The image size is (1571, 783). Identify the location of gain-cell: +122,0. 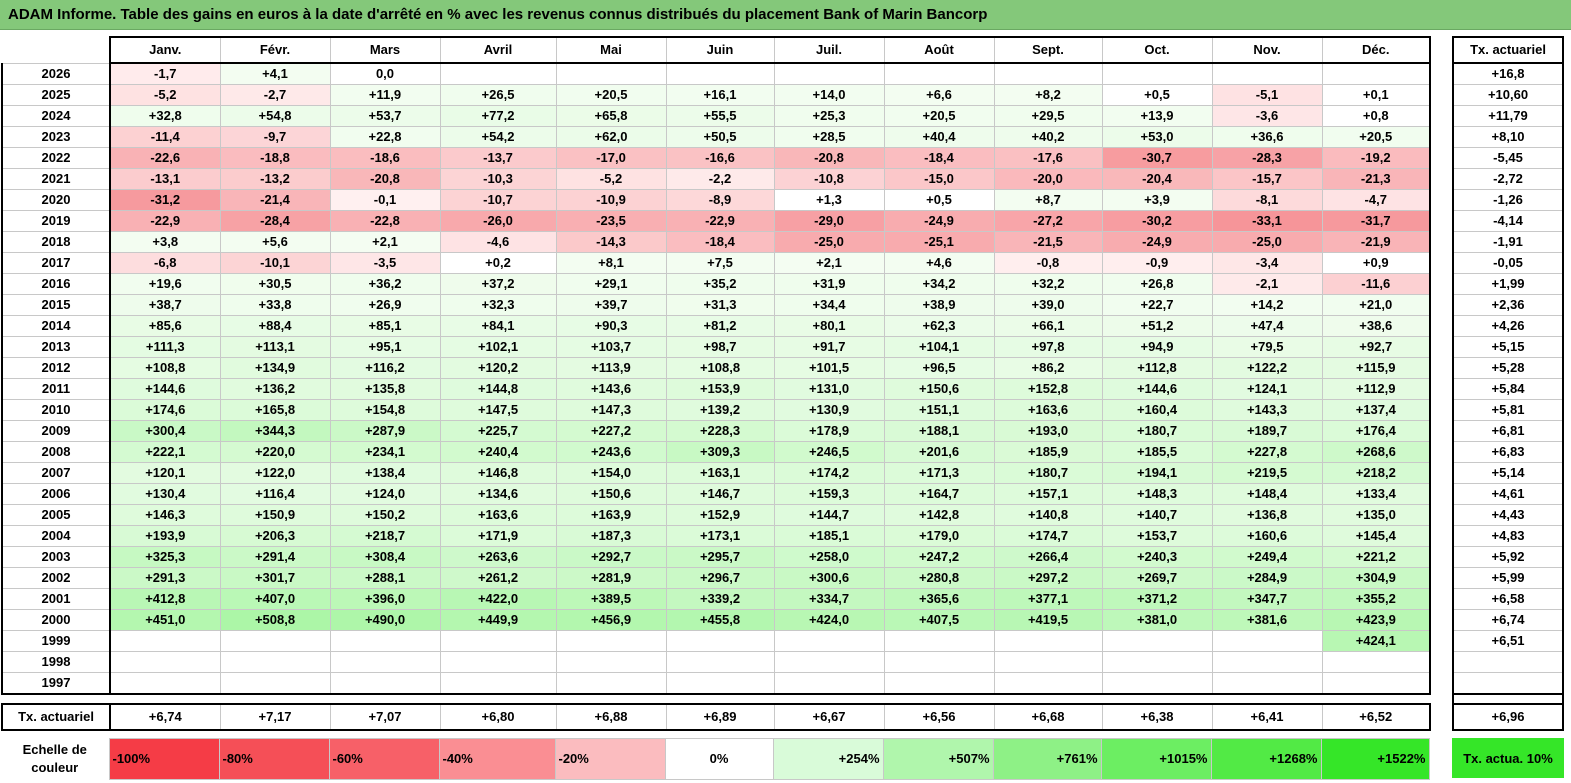
(275, 473).